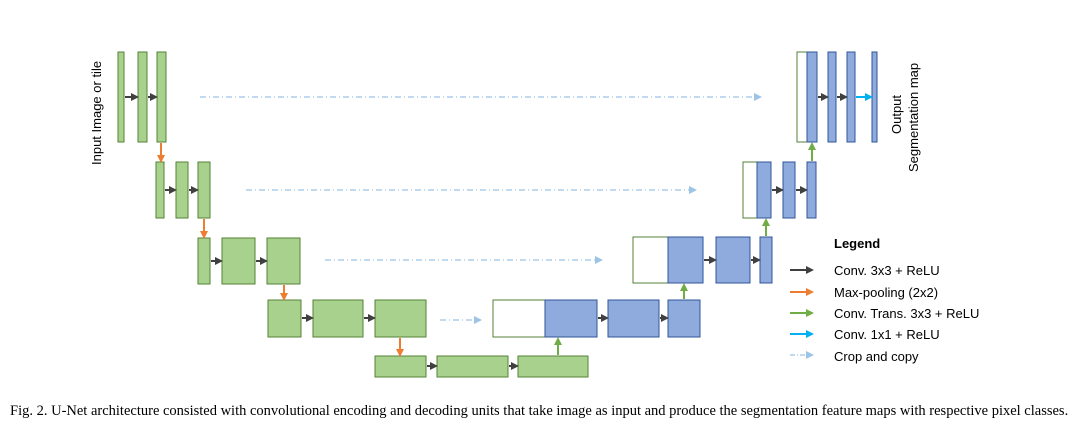 This screenshot has height=448, width=1092. I want to click on input-label: Input Image or tile, so click(96, 113).